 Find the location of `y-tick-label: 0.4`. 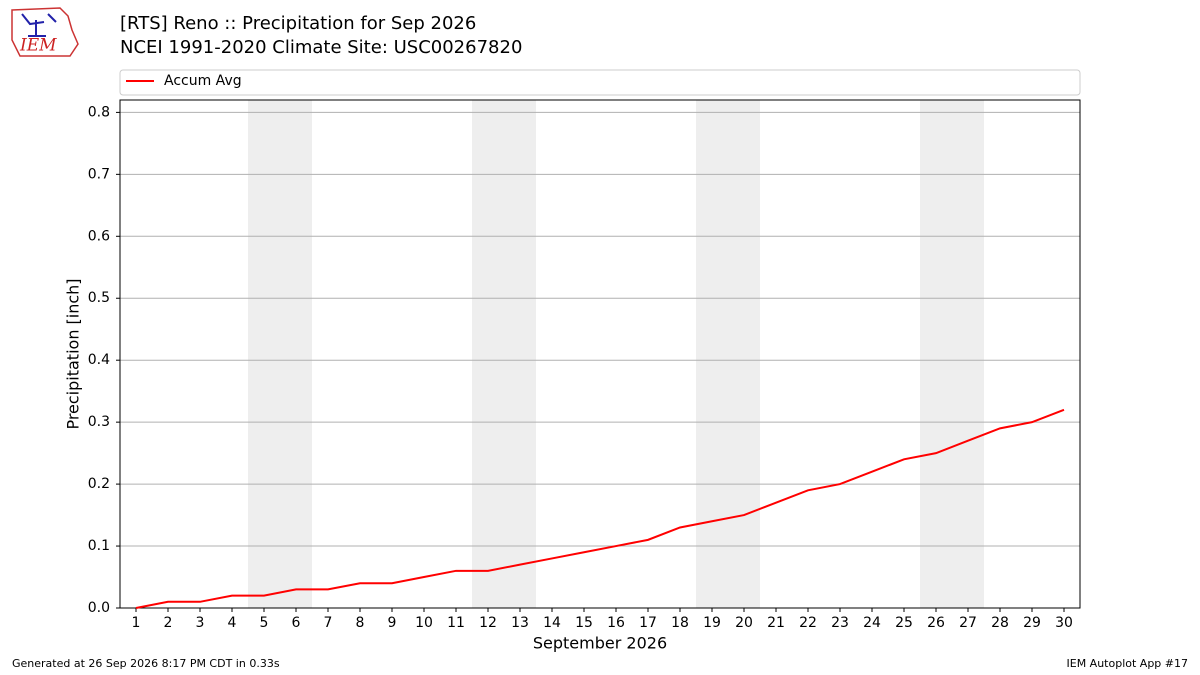

y-tick-label: 0.4 is located at coordinates (99, 360).